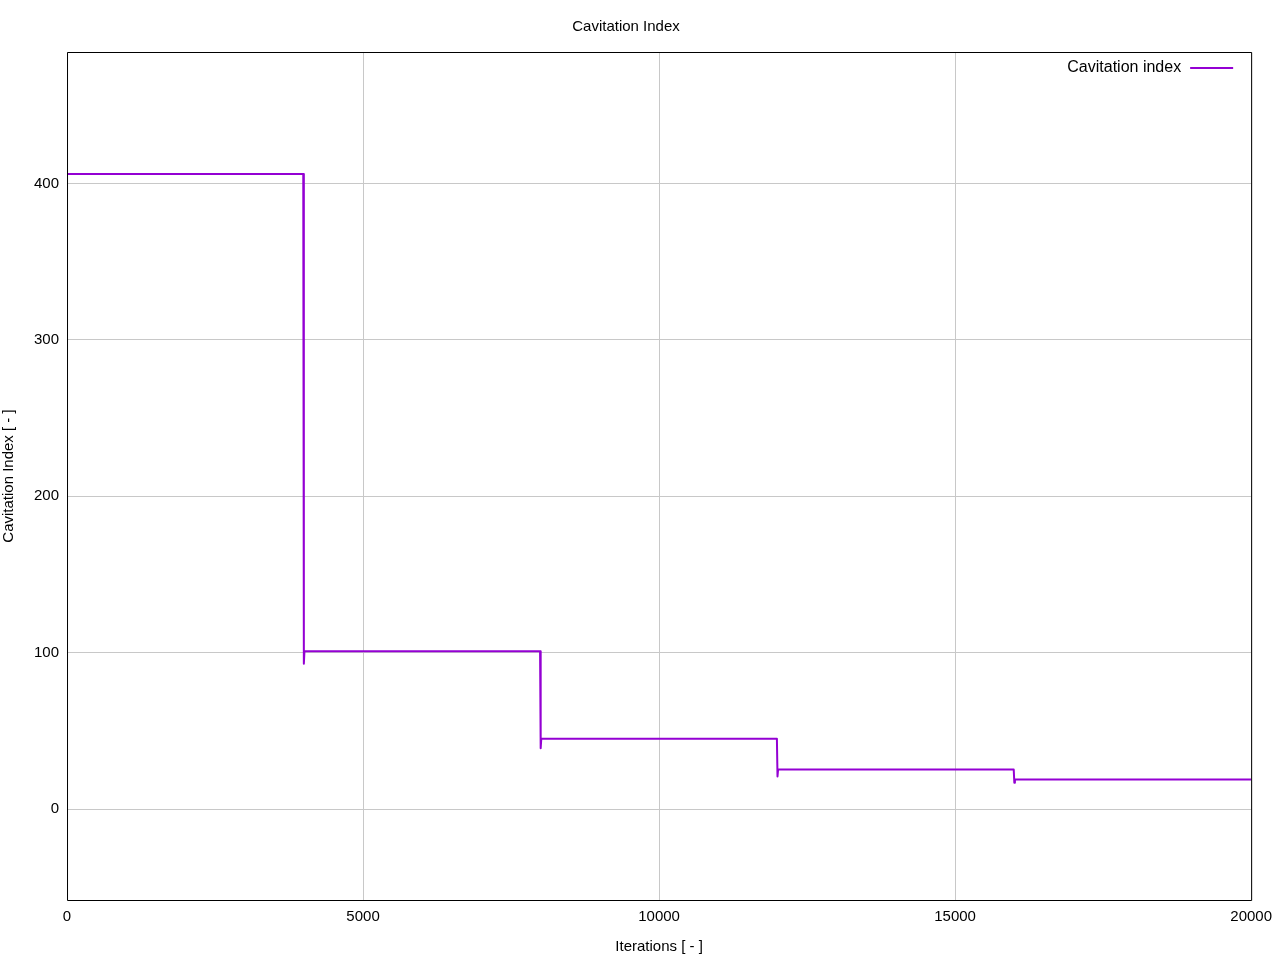 This screenshot has height=960, width=1280. I want to click on x-tick-label: 5000, so click(363, 916).